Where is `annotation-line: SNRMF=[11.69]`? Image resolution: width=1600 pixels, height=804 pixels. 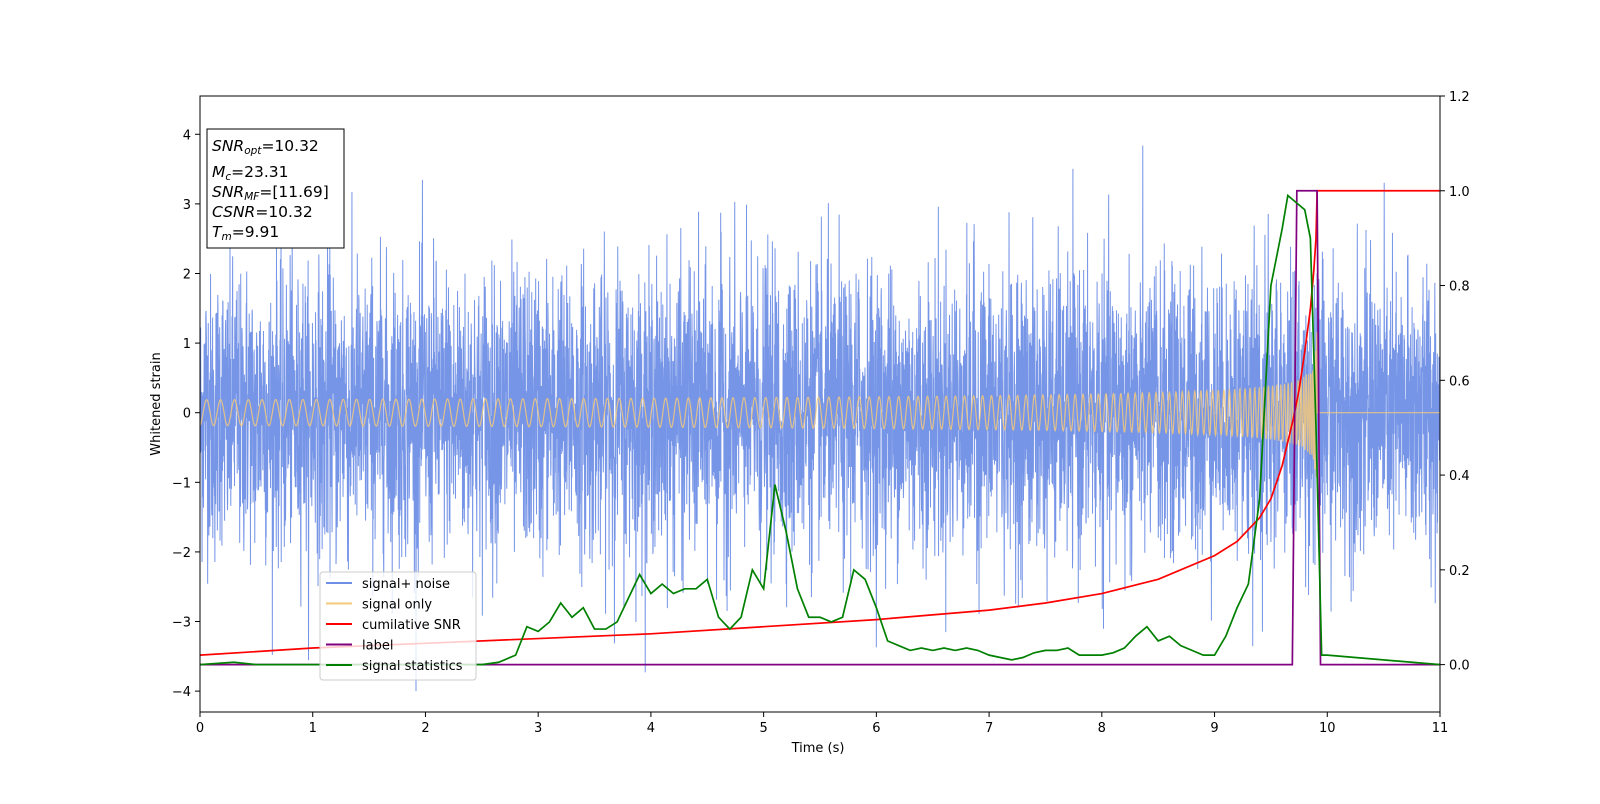
annotation-line: SNRMF=[11.69] is located at coordinates (270, 193).